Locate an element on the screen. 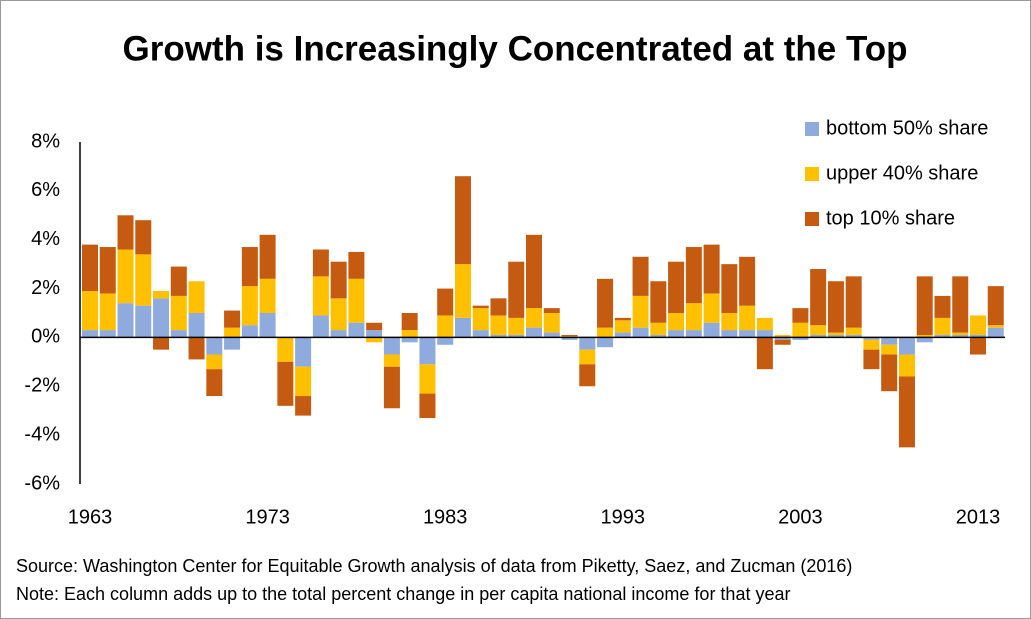 Image resolution: width=1031 pixels, height=619 pixels. x-tick-label: 2003 is located at coordinates (800, 517).